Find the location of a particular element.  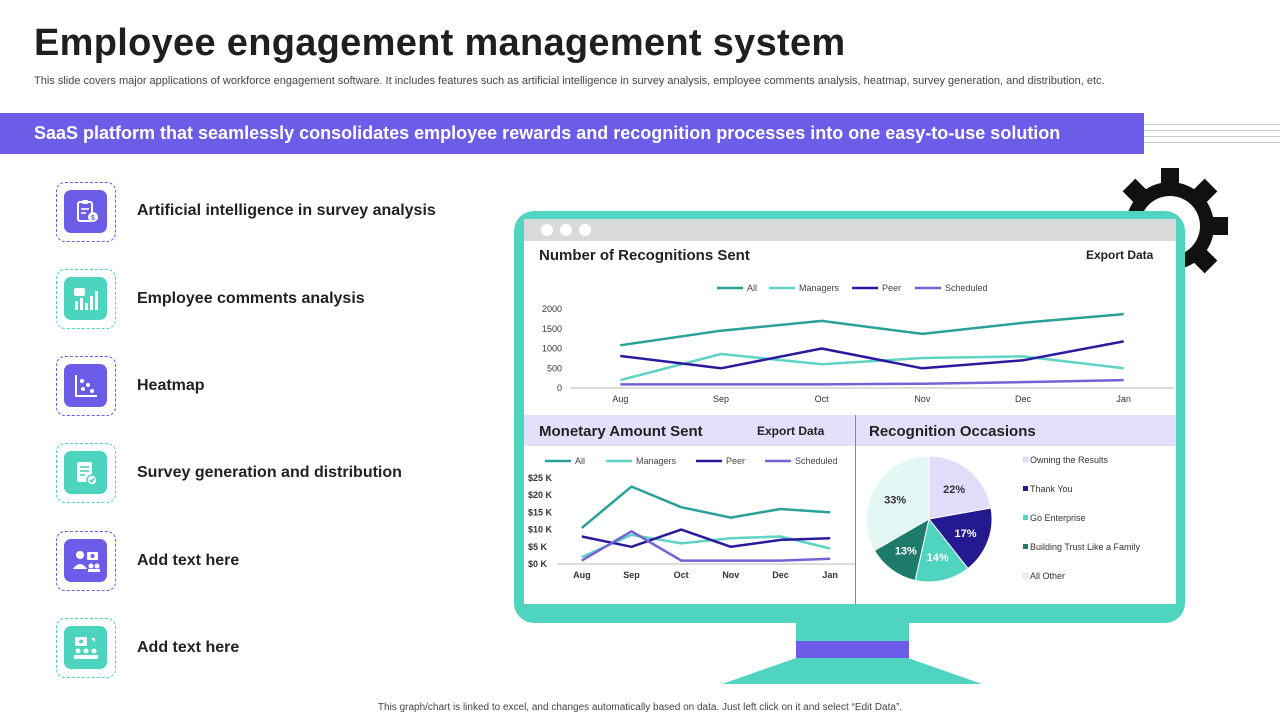

y-tick-label: $15 K is located at coordinates (540, 512).